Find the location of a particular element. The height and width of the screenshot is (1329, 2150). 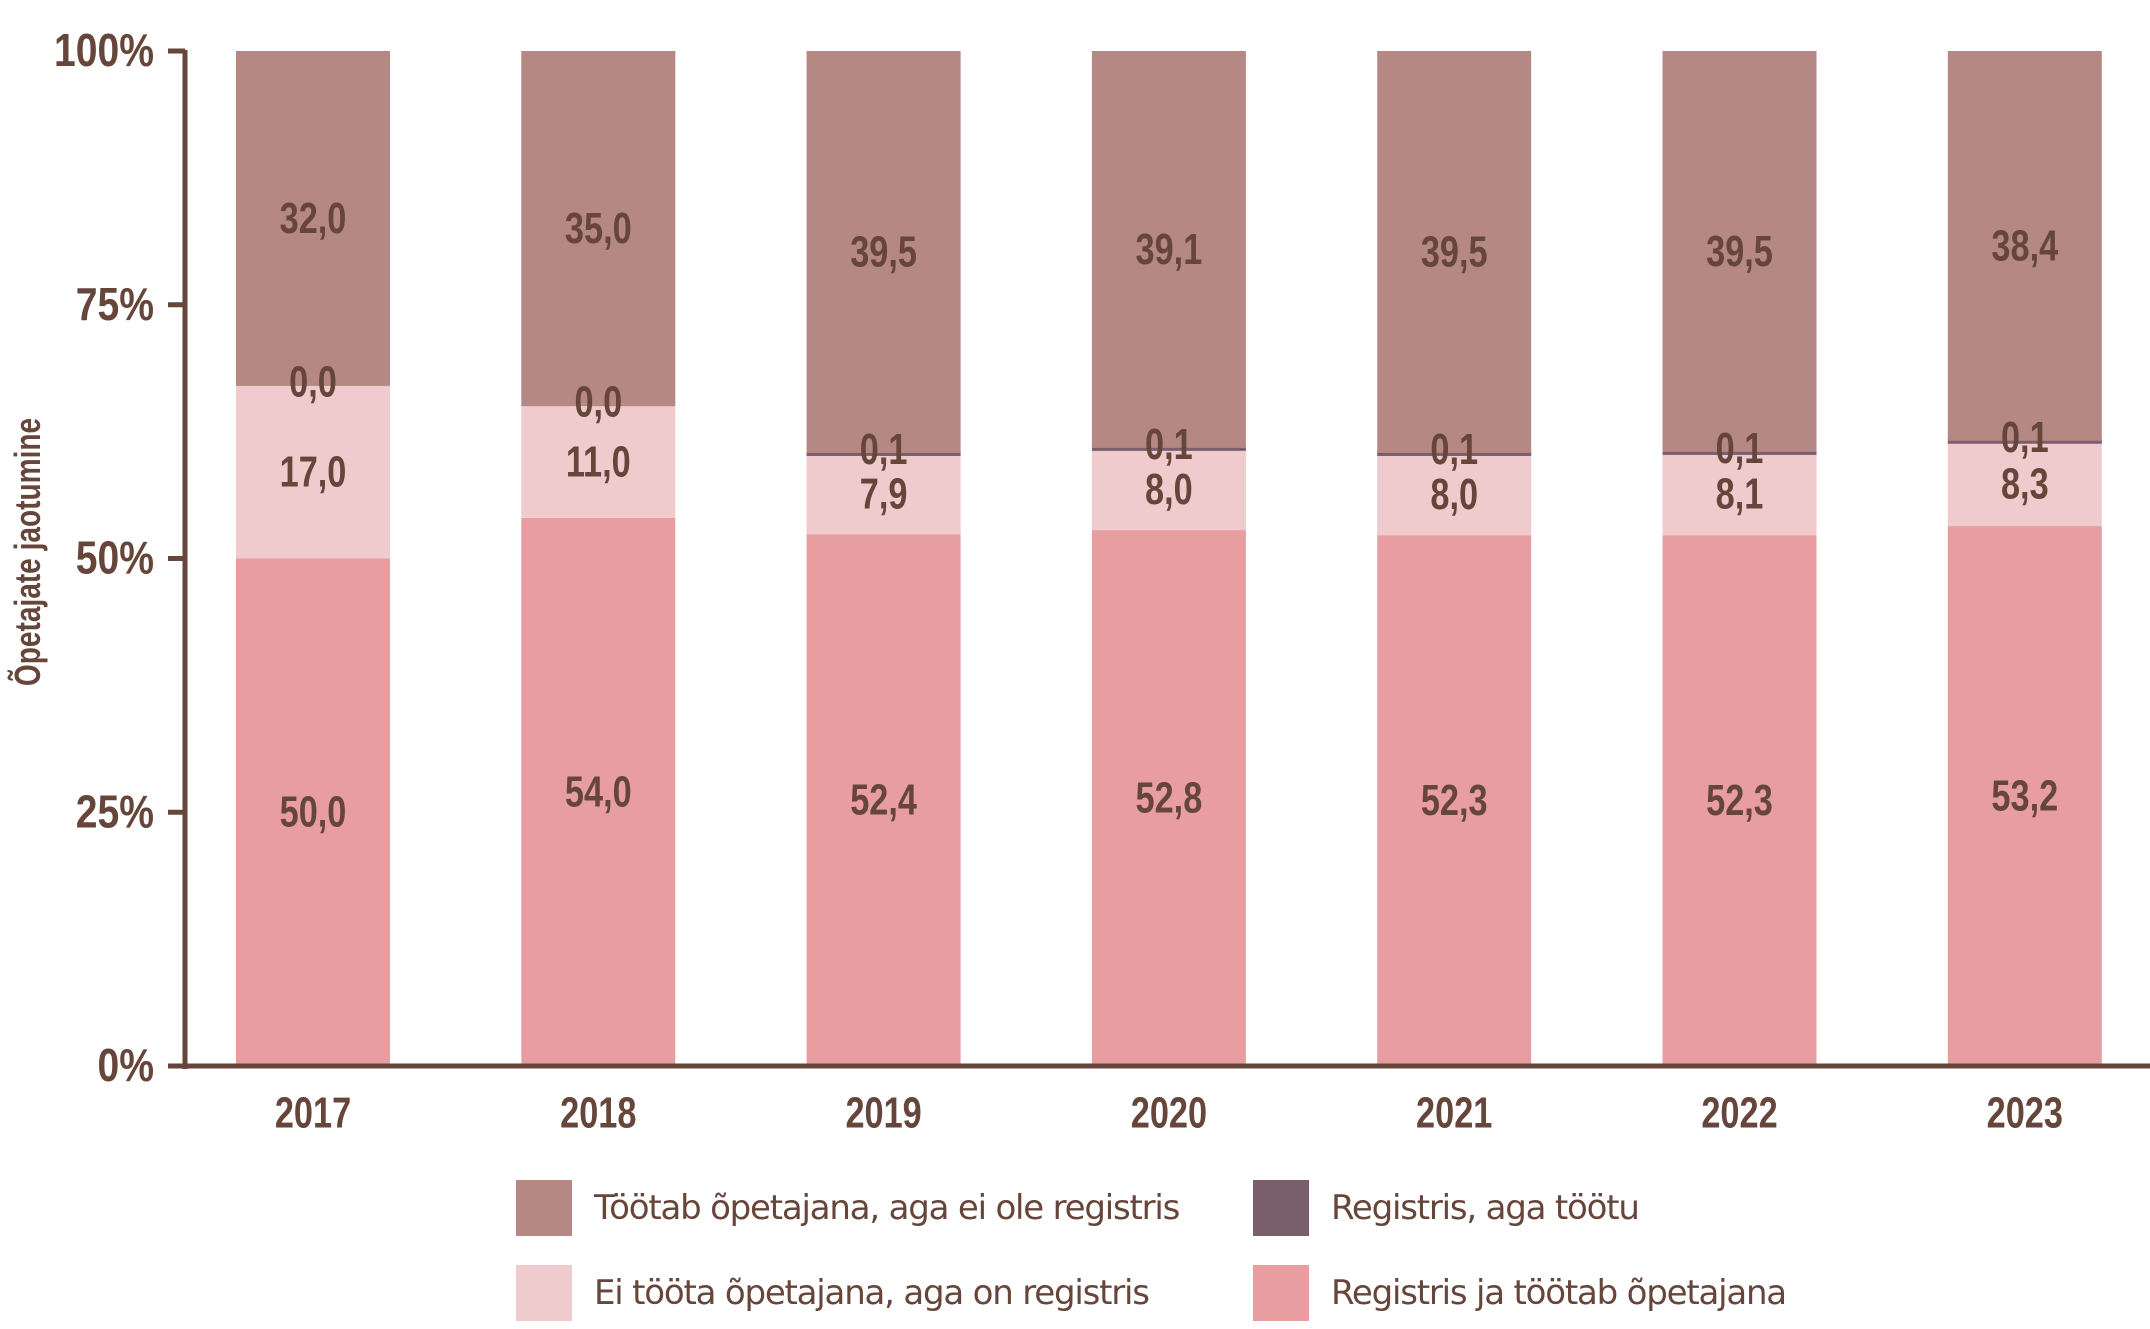

data-label: 54,0 is located at coordinates (598, 791).